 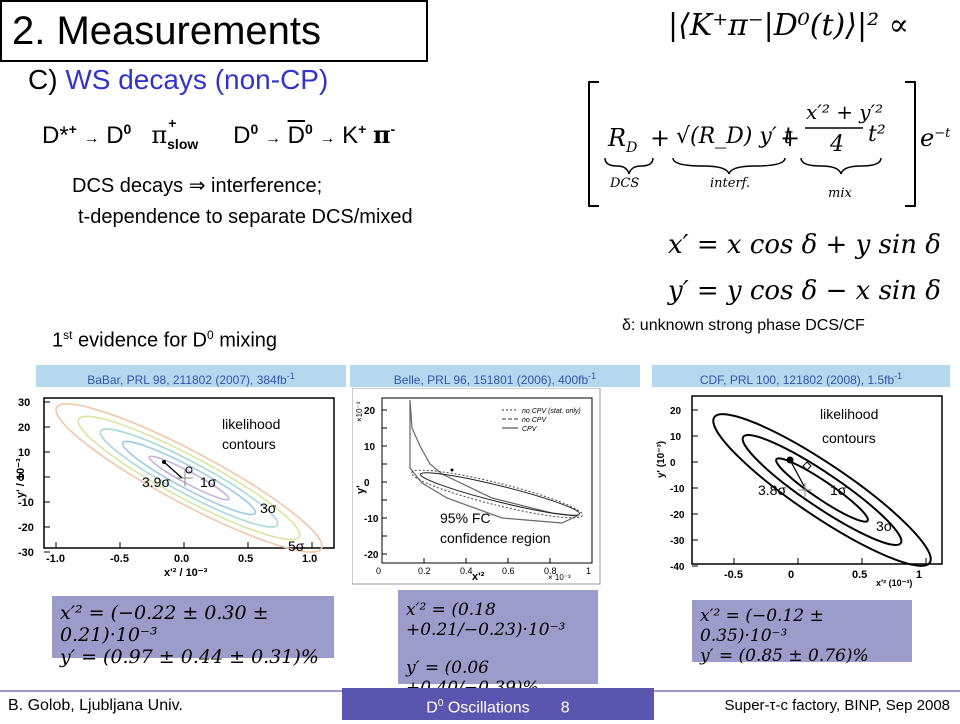 I want to click on babar-plot-frame, so click(x=189, y=473).